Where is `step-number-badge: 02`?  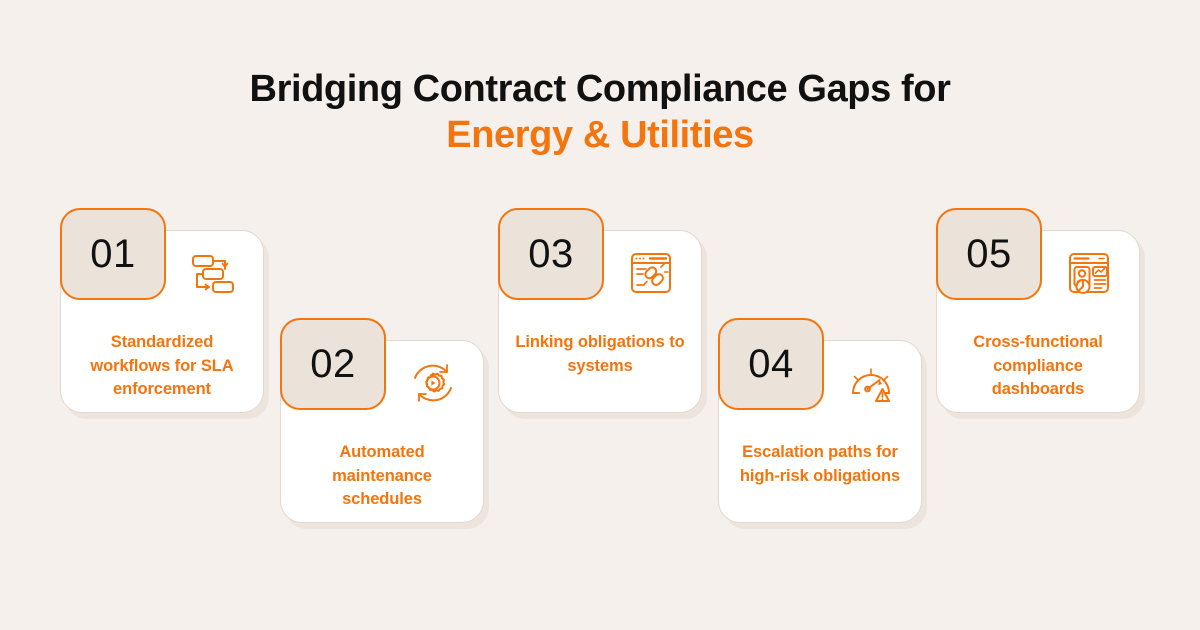 step-number-badge: 02 is located at coordinates (333, 364).